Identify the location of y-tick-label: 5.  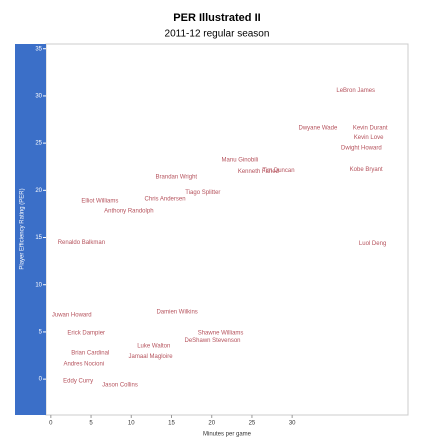
(41, 333).